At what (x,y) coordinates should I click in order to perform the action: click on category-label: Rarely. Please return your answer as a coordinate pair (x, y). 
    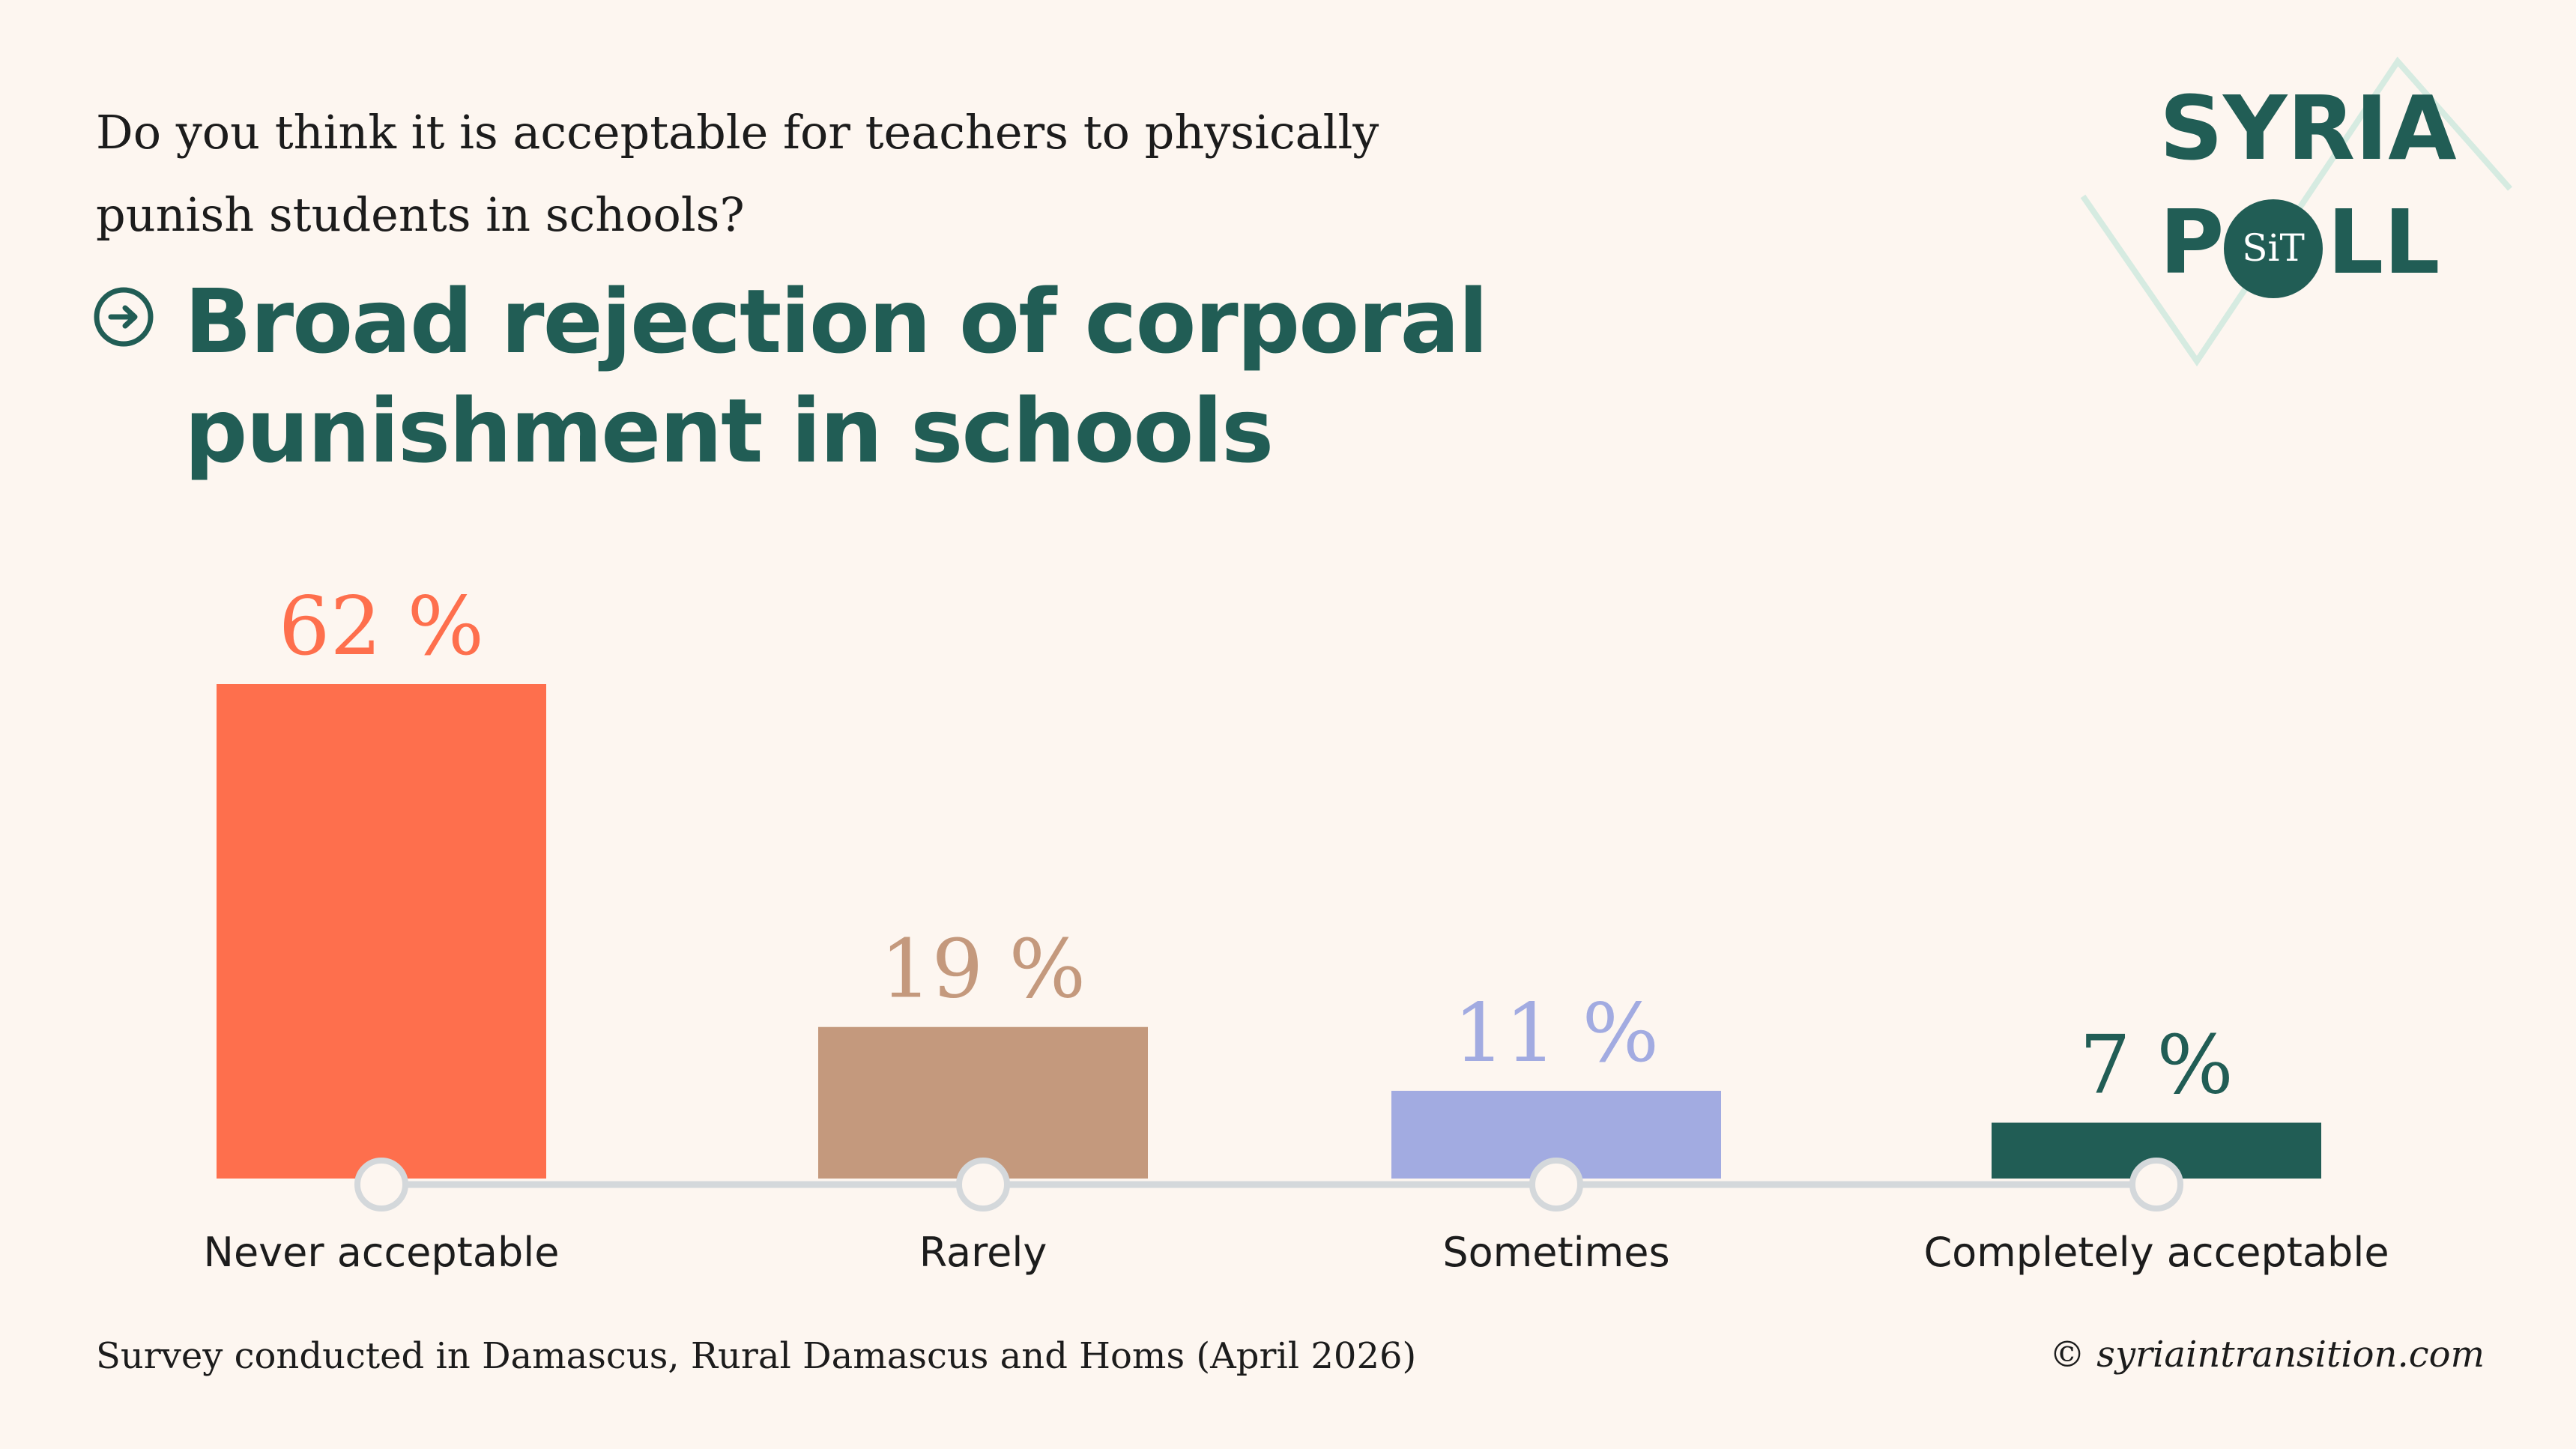
    Looking at the image, I should click on (983, 1252).